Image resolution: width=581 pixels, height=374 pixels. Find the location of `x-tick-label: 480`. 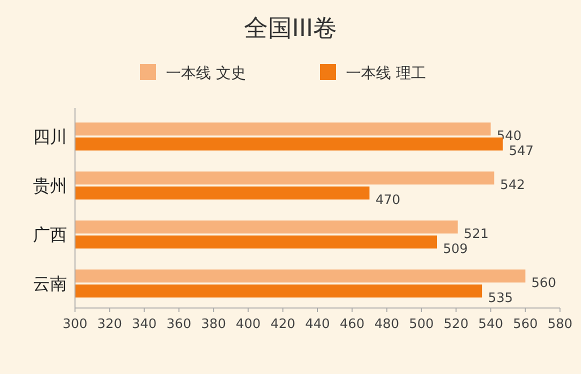

x-tick-label: 480 is located at coordinates (387, 324).